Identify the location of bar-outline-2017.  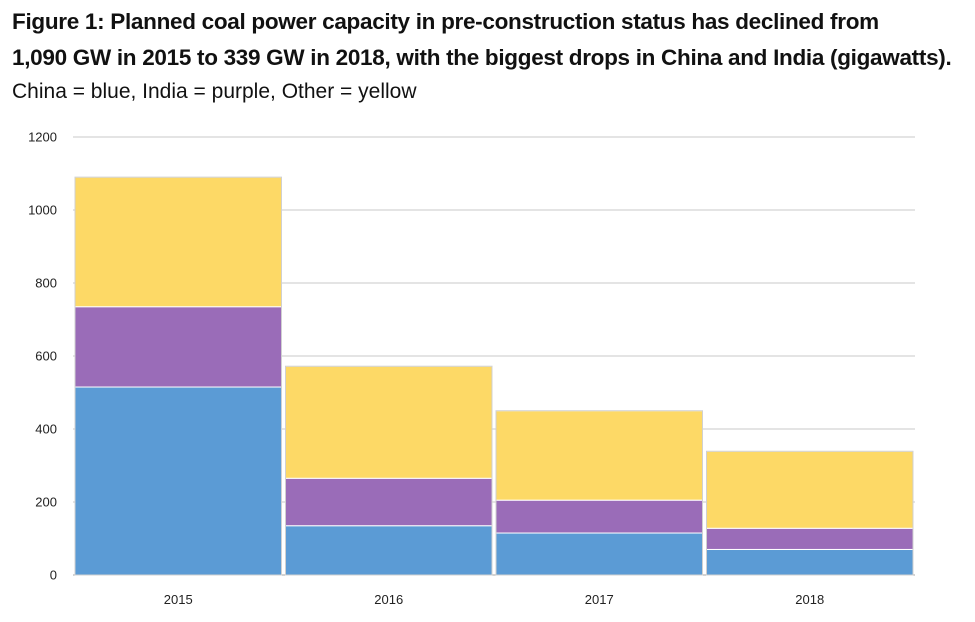
(599, 493).